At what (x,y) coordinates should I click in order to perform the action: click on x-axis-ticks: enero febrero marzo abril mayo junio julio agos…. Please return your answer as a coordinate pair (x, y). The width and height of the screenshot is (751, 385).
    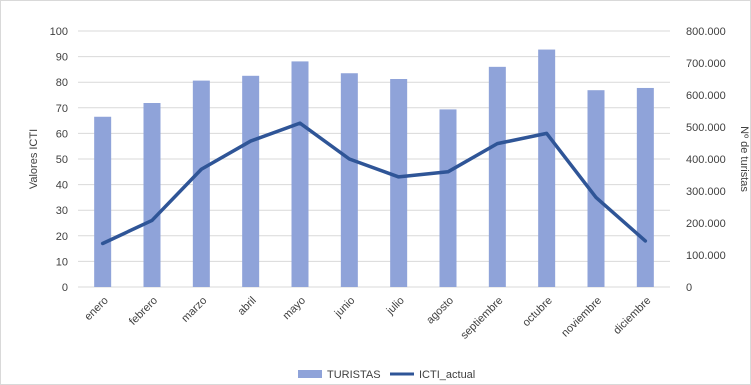
    Looking at the image, I should click on (367, 318).